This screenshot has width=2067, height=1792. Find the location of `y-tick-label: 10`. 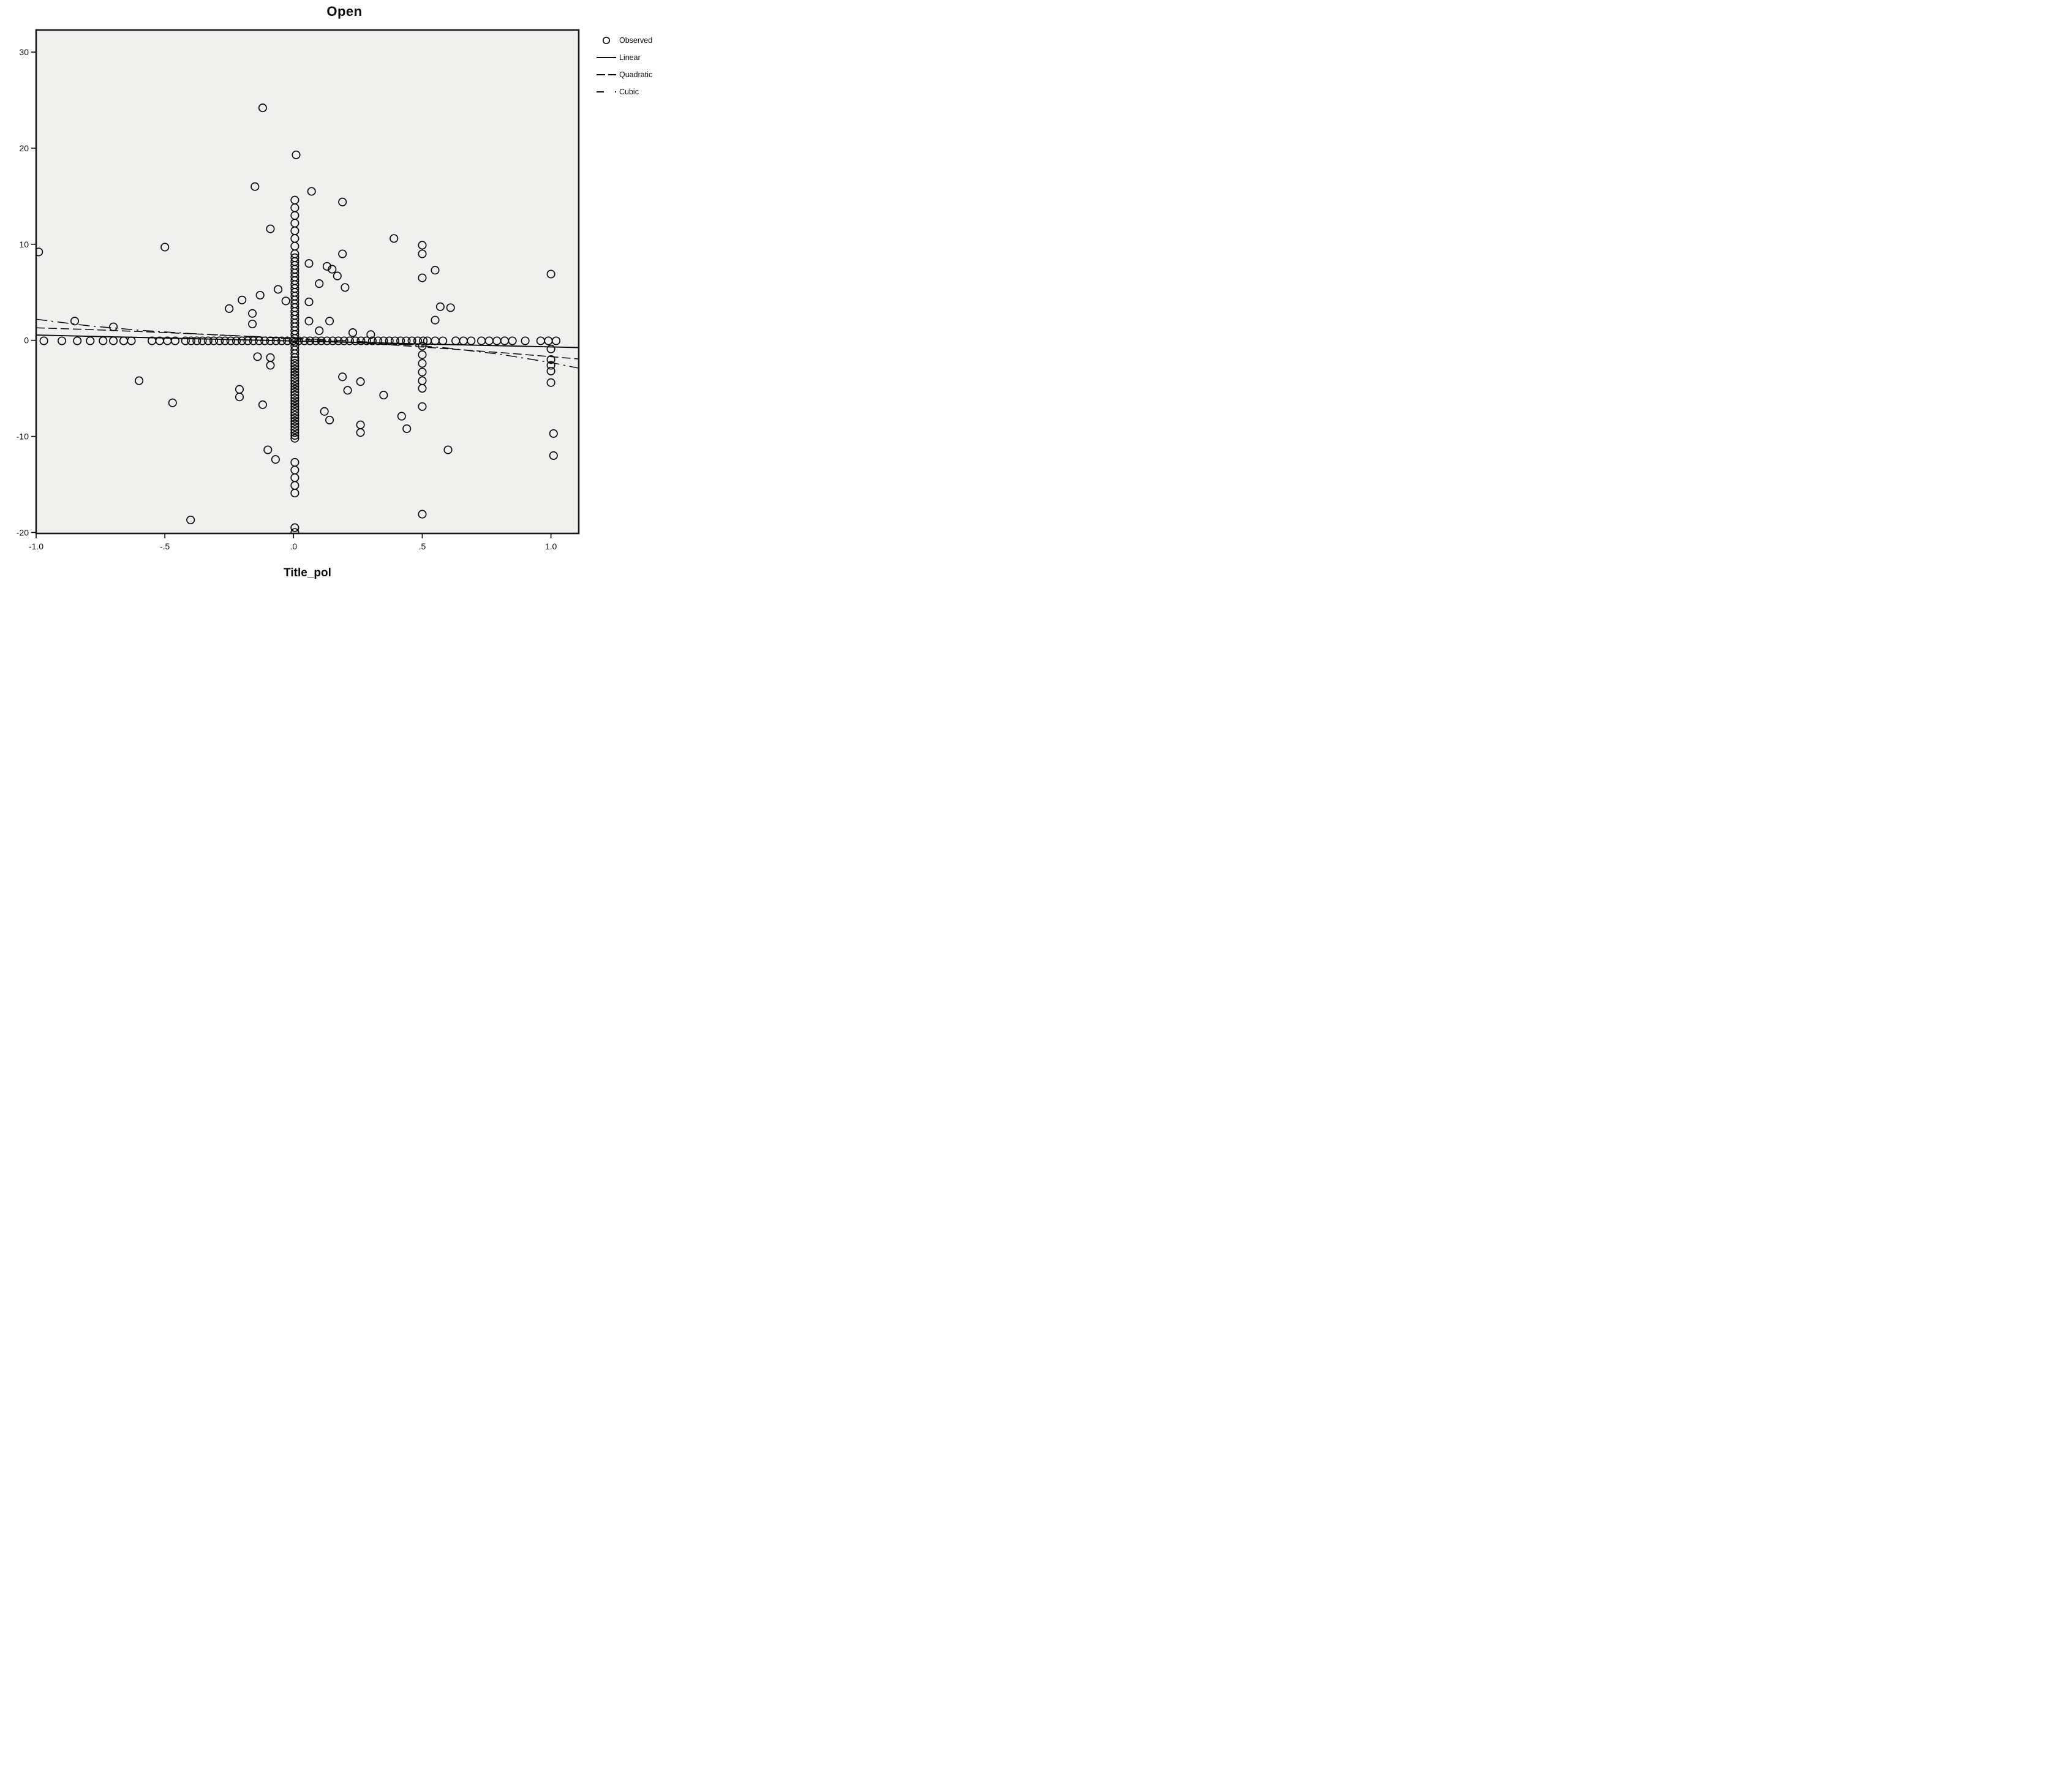

y-tick-label: 10 is located at coordinates (24, 244).